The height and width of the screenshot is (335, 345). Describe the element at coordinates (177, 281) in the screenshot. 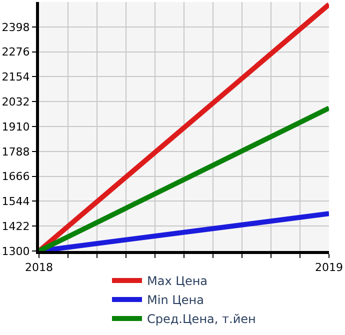

I see `legend-label: Max Цена` at that location.